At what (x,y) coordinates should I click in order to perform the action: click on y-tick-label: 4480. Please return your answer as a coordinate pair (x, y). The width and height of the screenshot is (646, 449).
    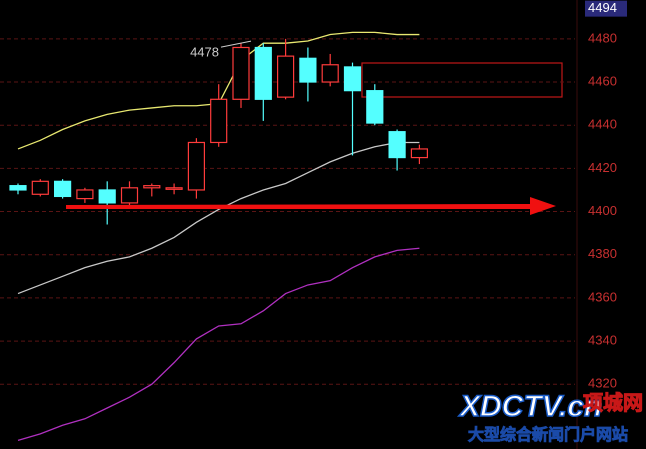
    Looking at the image, I should click on (602, 37).